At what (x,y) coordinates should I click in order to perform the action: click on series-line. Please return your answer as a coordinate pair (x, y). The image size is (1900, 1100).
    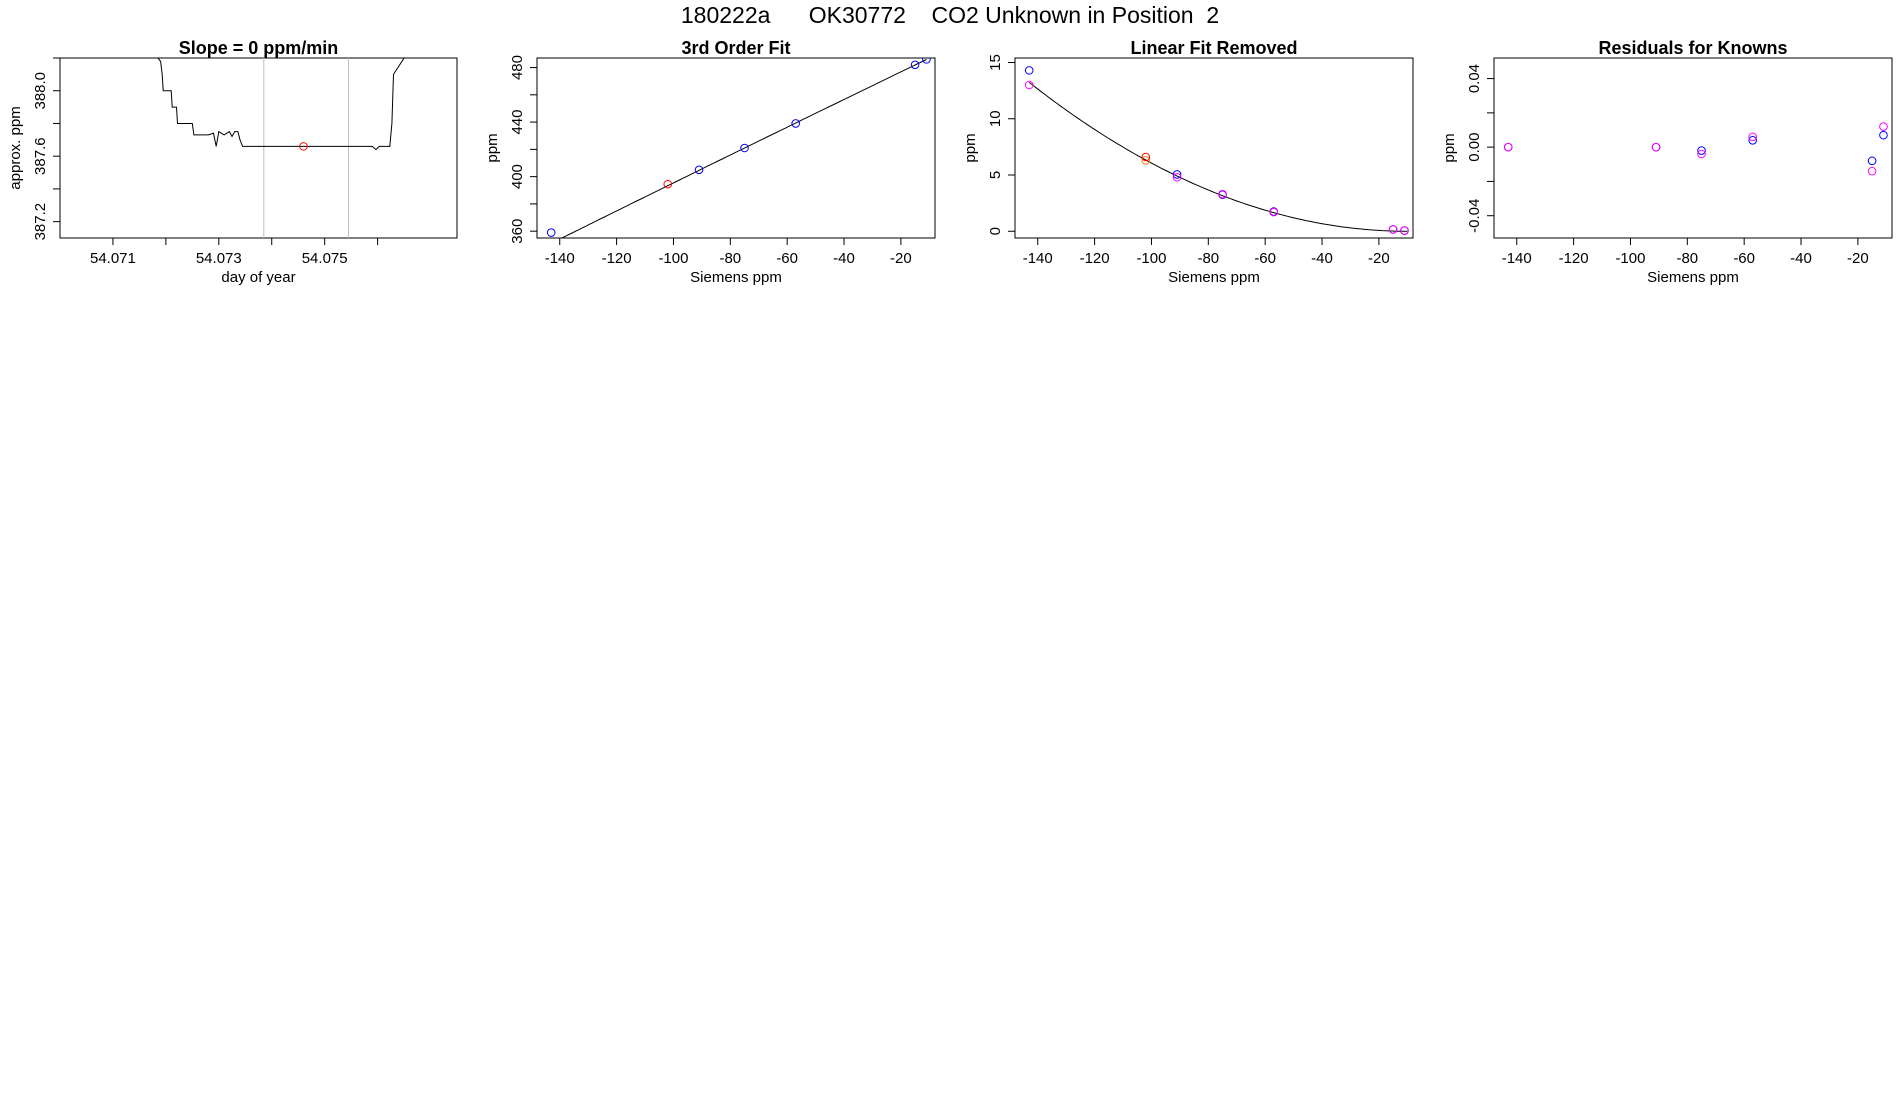
    Looking at the image, I should click on (281, 104).